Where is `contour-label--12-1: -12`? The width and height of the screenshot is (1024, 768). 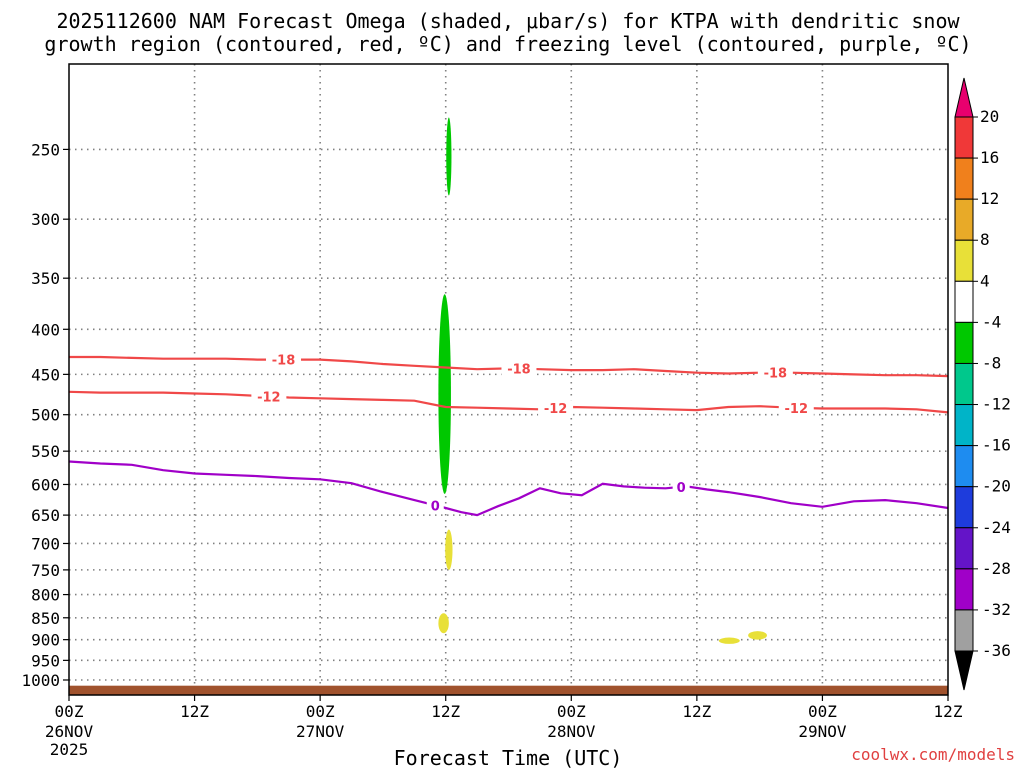 contour-label--12-1: -12 is located at coordinates (556, 409).